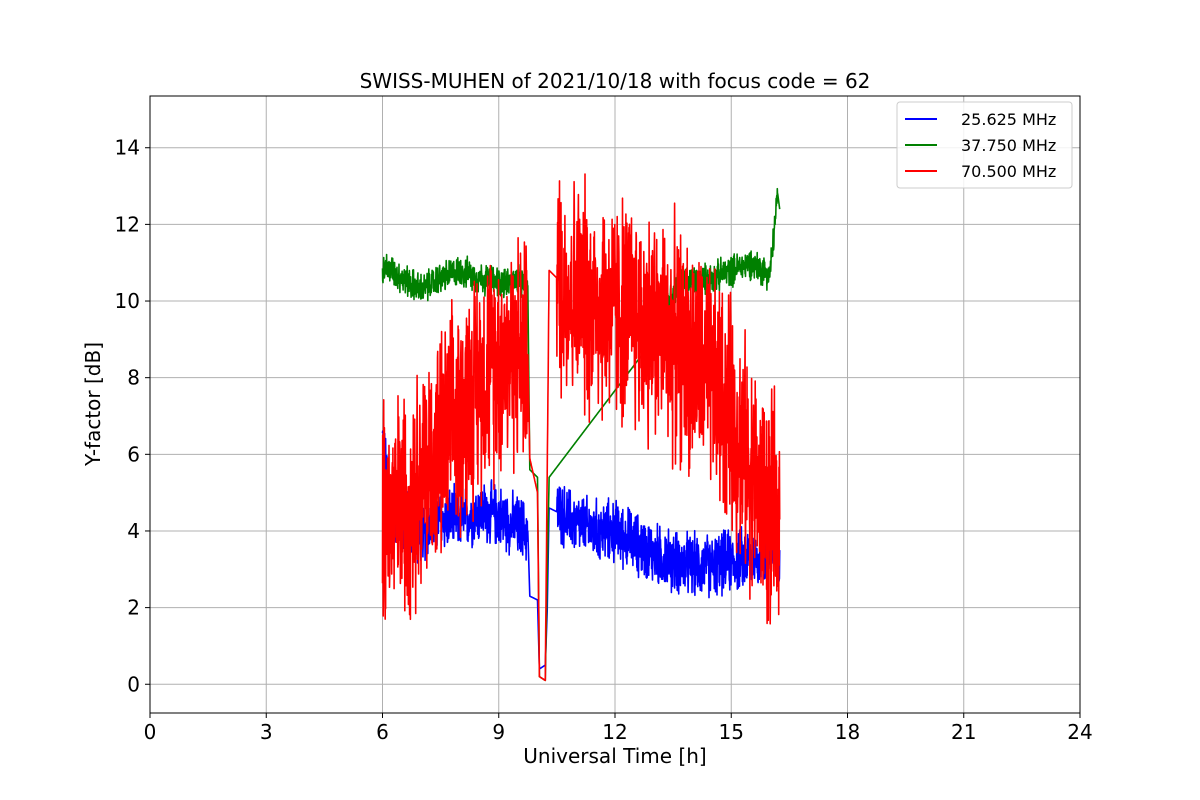 This screenshot has width=1200, height=800. Describe the element at coordinates (266, 732) in the screenshot. I see `x-tick-label: 3` at that location.